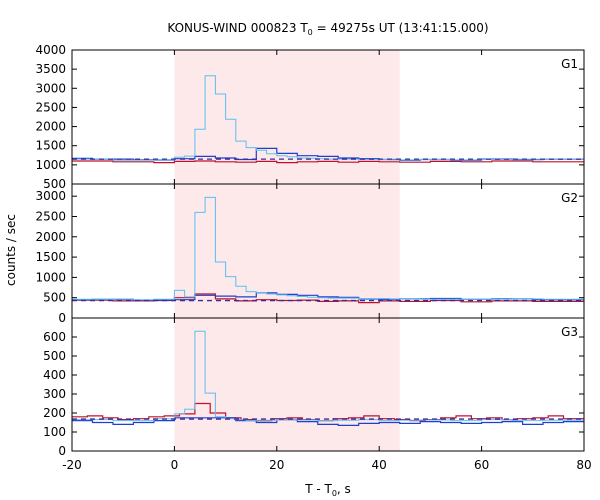 The height and width of the screenshot is (500, 600). Describe the element at coordinates (287, 251) in the screenshot. I see `panel-g2-interval-shade` at that location.